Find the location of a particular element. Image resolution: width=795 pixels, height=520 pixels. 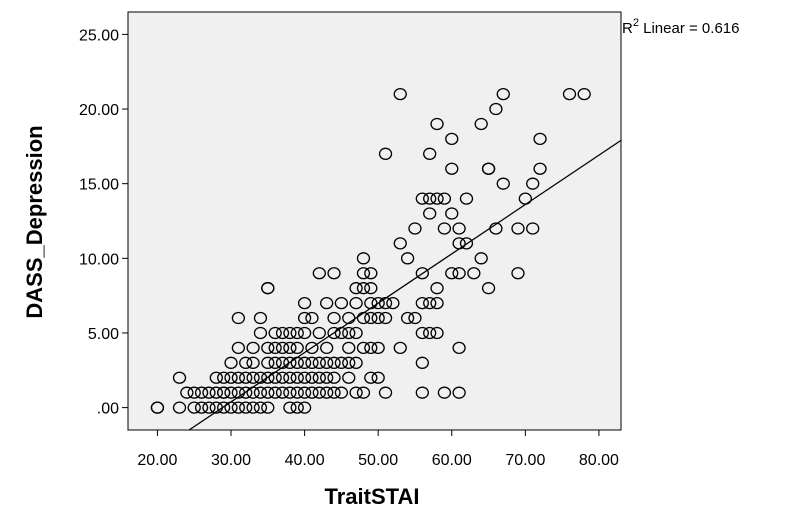

x-axis-title: TraitSTAI is located at coordinates (372, 496).